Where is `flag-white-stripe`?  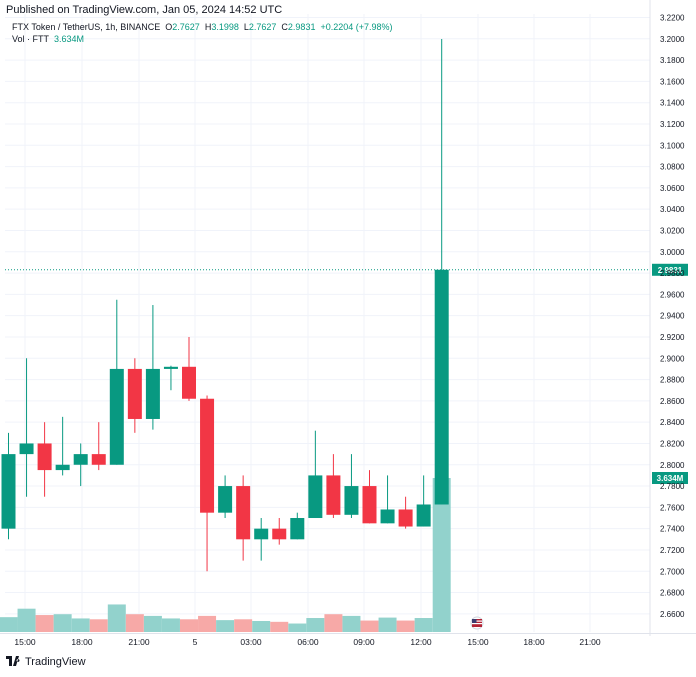
flag-white-stripe is located at coordinates (477, 621).